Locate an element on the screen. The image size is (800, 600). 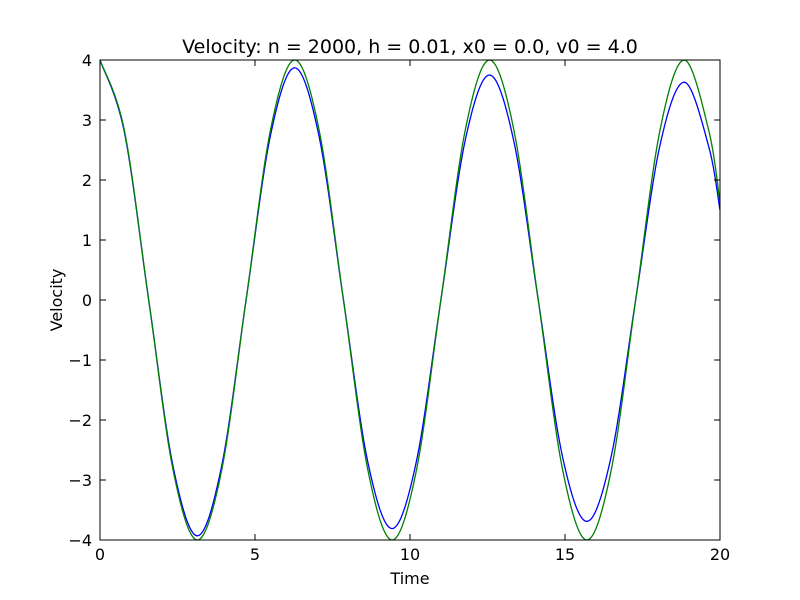
y-tick-label: −4 is located at coordinates (80, 540).